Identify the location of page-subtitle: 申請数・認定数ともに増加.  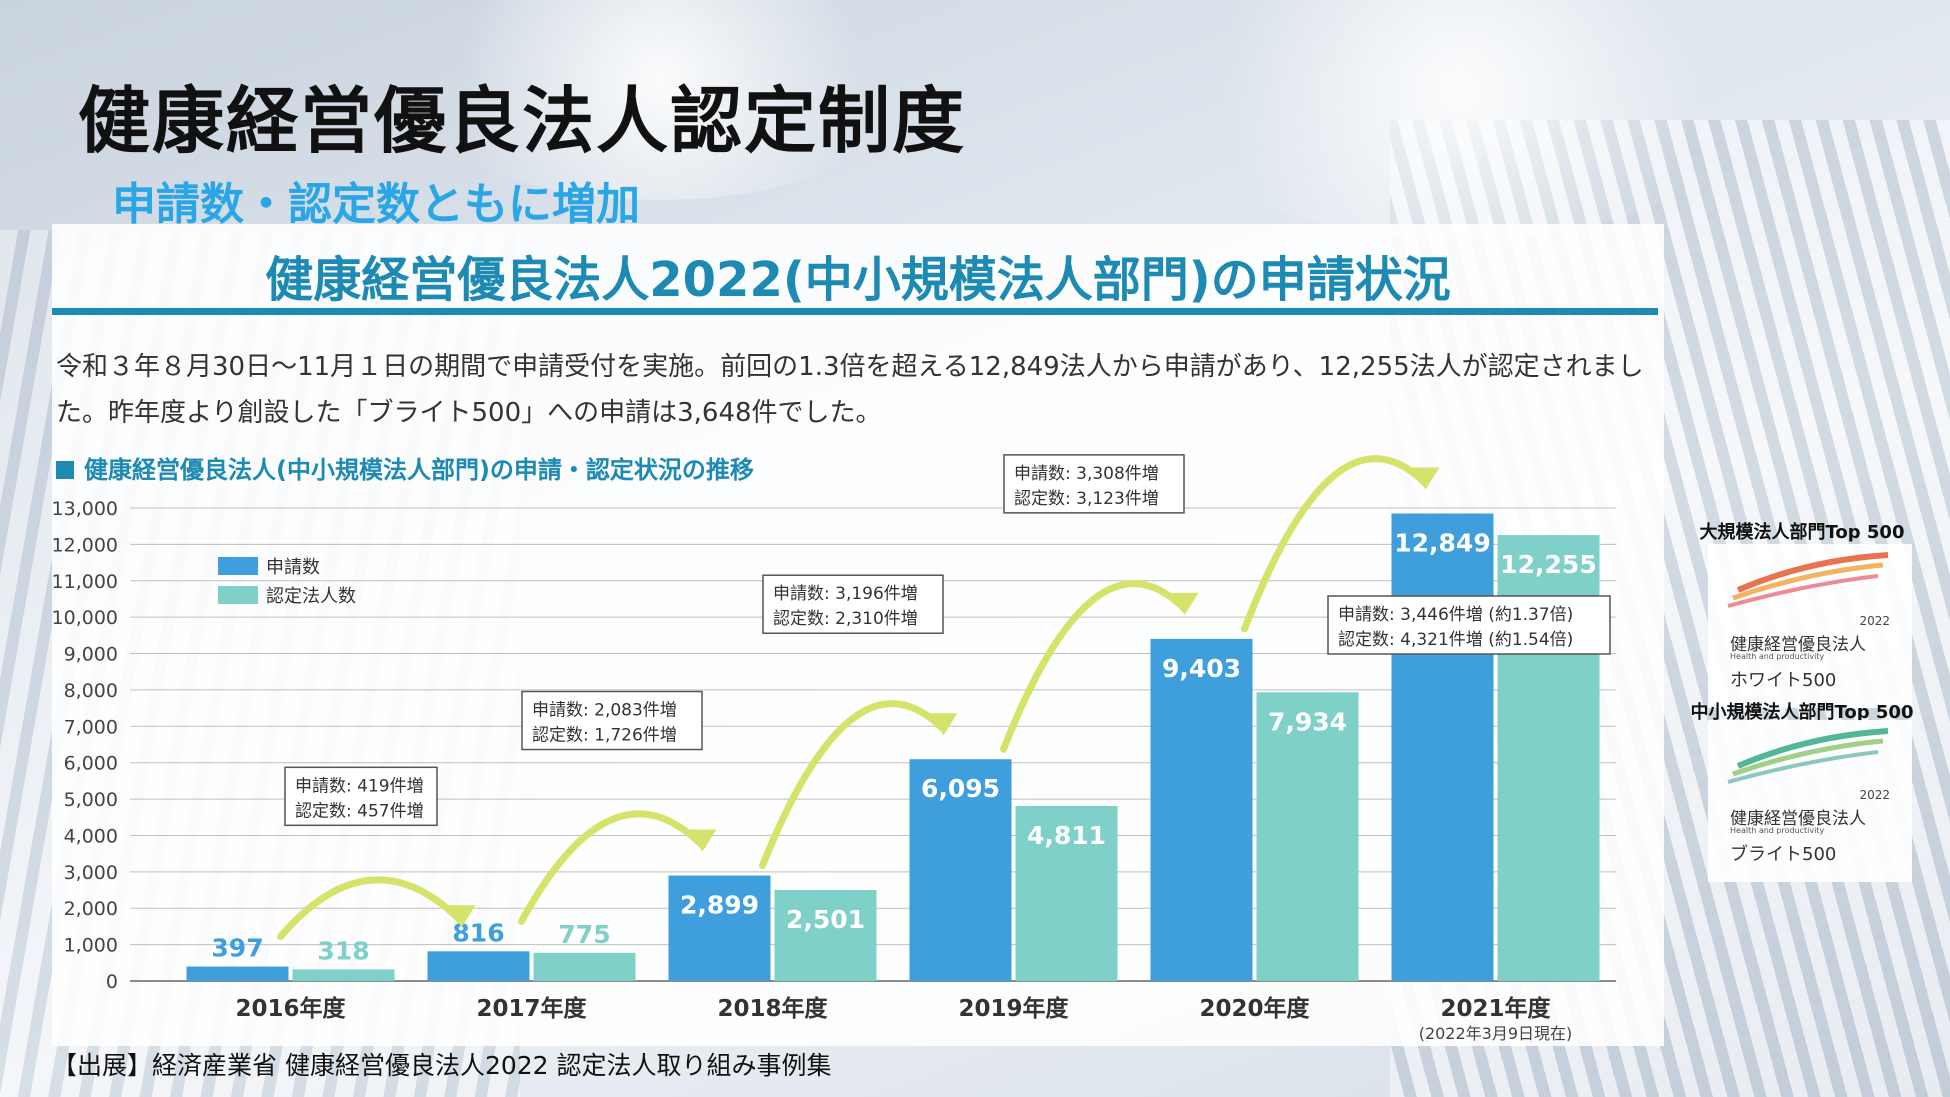
(376, 204).